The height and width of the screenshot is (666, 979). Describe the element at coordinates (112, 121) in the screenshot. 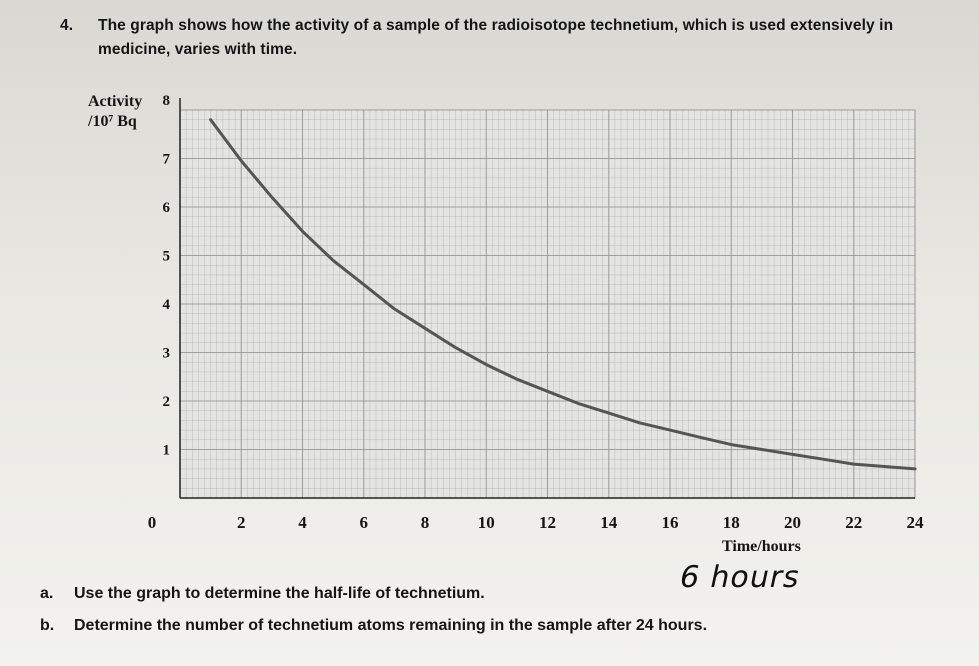

I see `y-axis-label-line2: /10⁷ Bq` at that location.